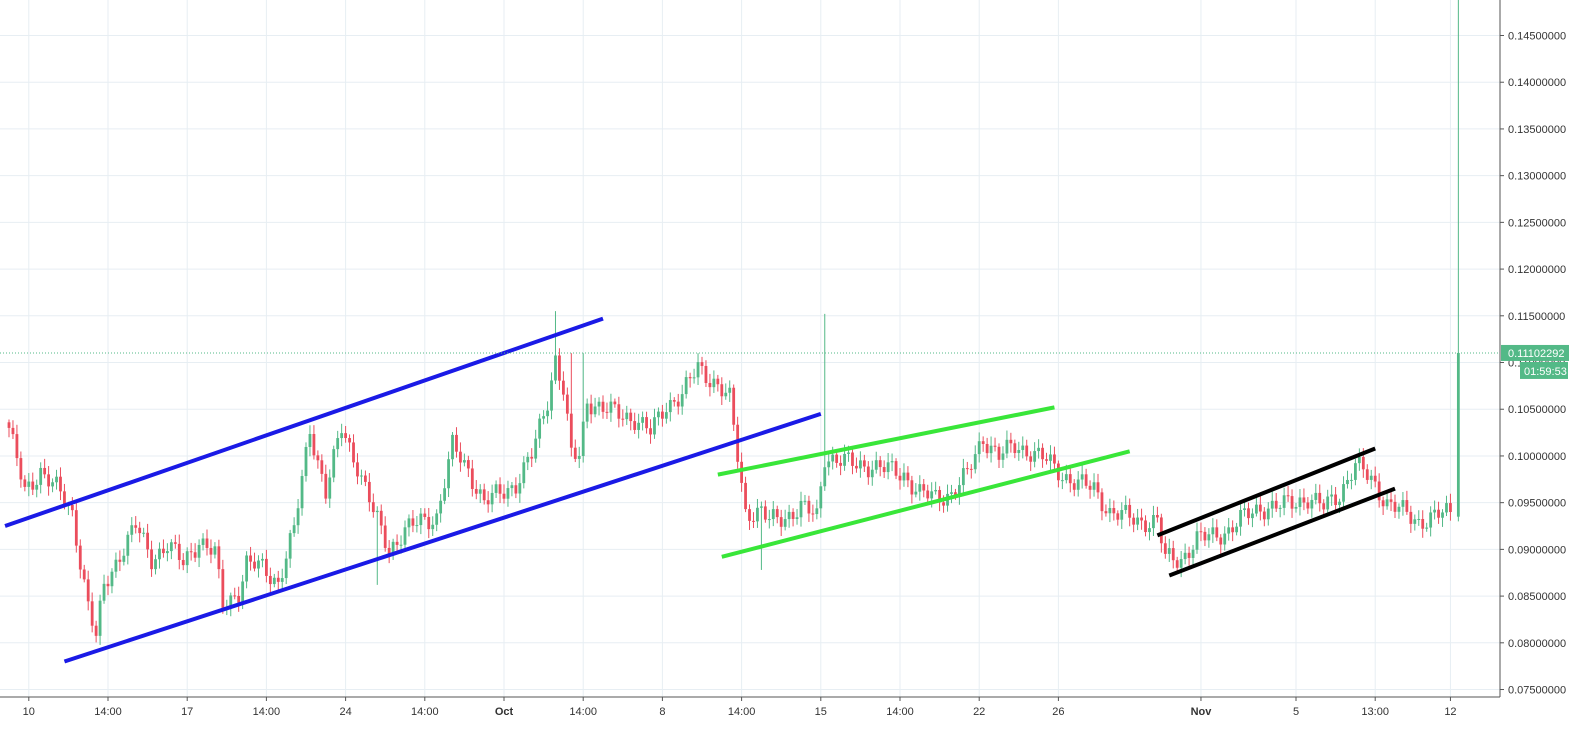 The image size is (1588, 738). I want to click on x-tick-label: Oct, so click(504, 712).